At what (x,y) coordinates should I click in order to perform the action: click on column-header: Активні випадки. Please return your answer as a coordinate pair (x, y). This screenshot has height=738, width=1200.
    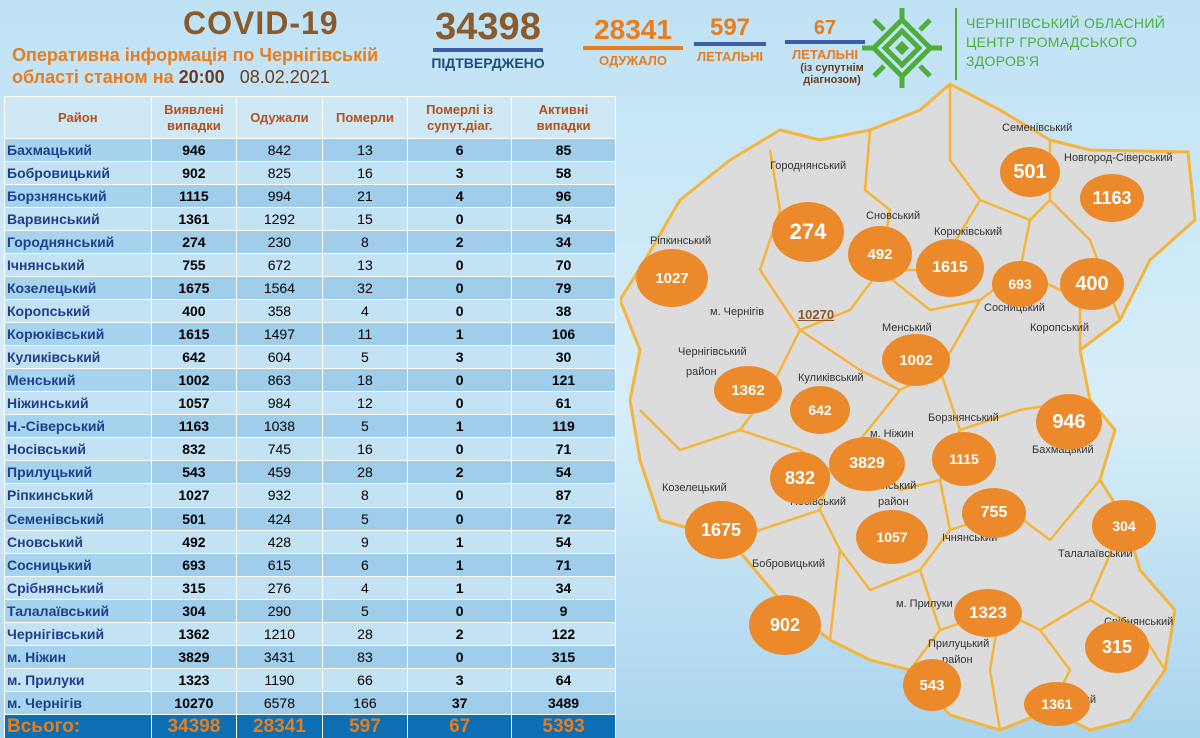
    Looking at the image, I should click on (563, 117).